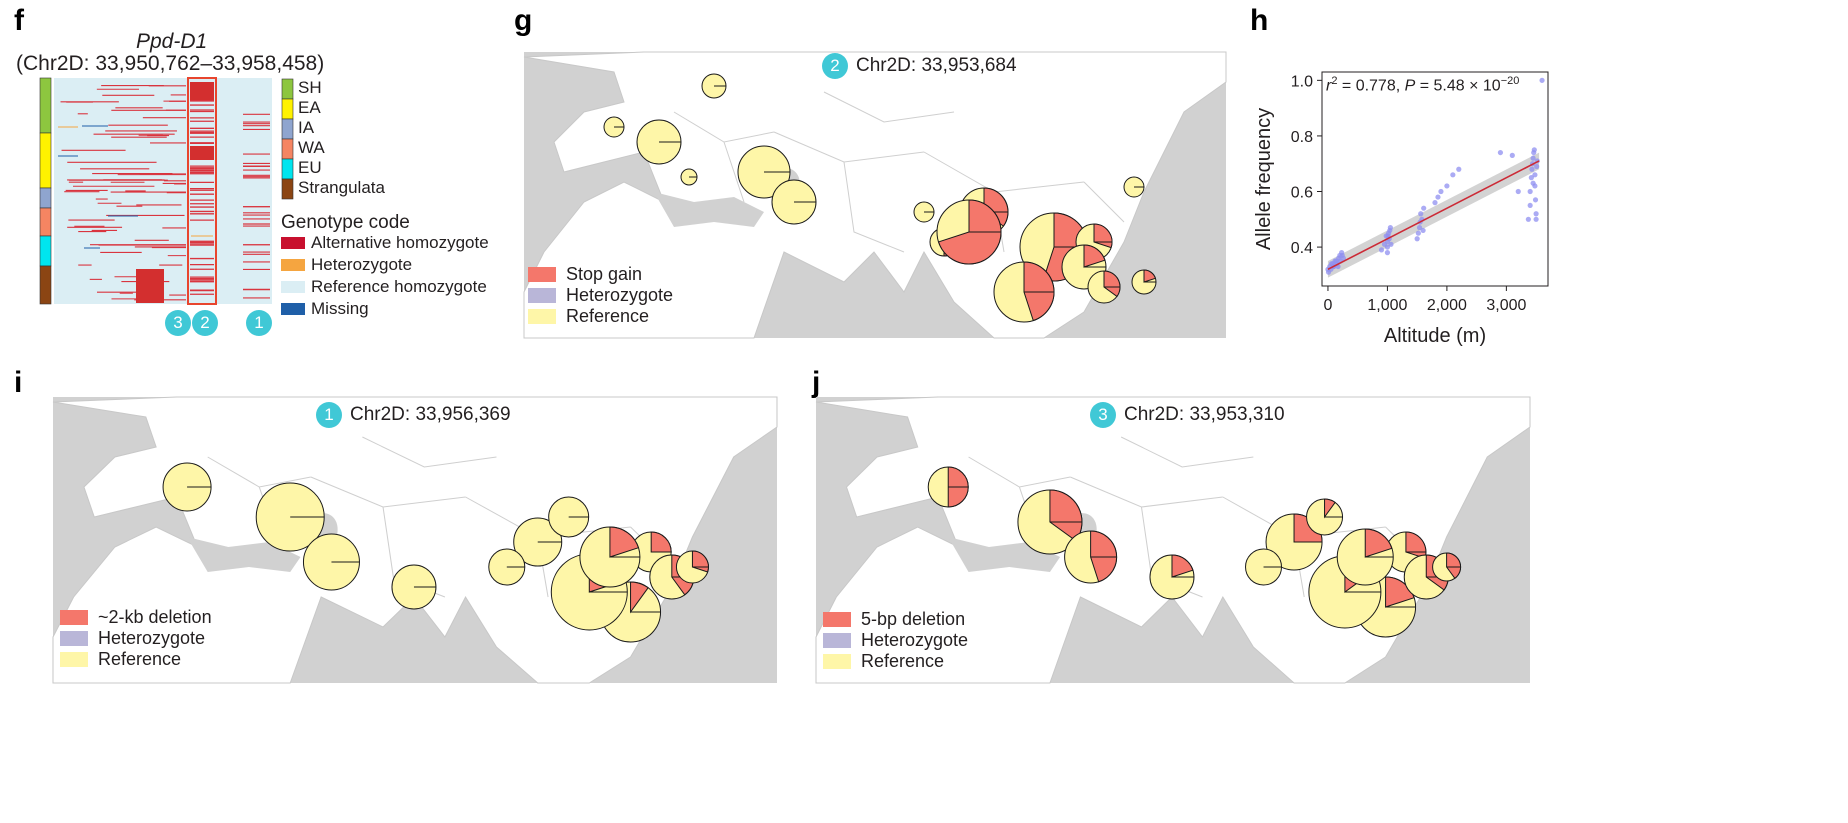 The height and width of the screenshot is (823, 1848). I want to click on map-j, so click(1173, 540).